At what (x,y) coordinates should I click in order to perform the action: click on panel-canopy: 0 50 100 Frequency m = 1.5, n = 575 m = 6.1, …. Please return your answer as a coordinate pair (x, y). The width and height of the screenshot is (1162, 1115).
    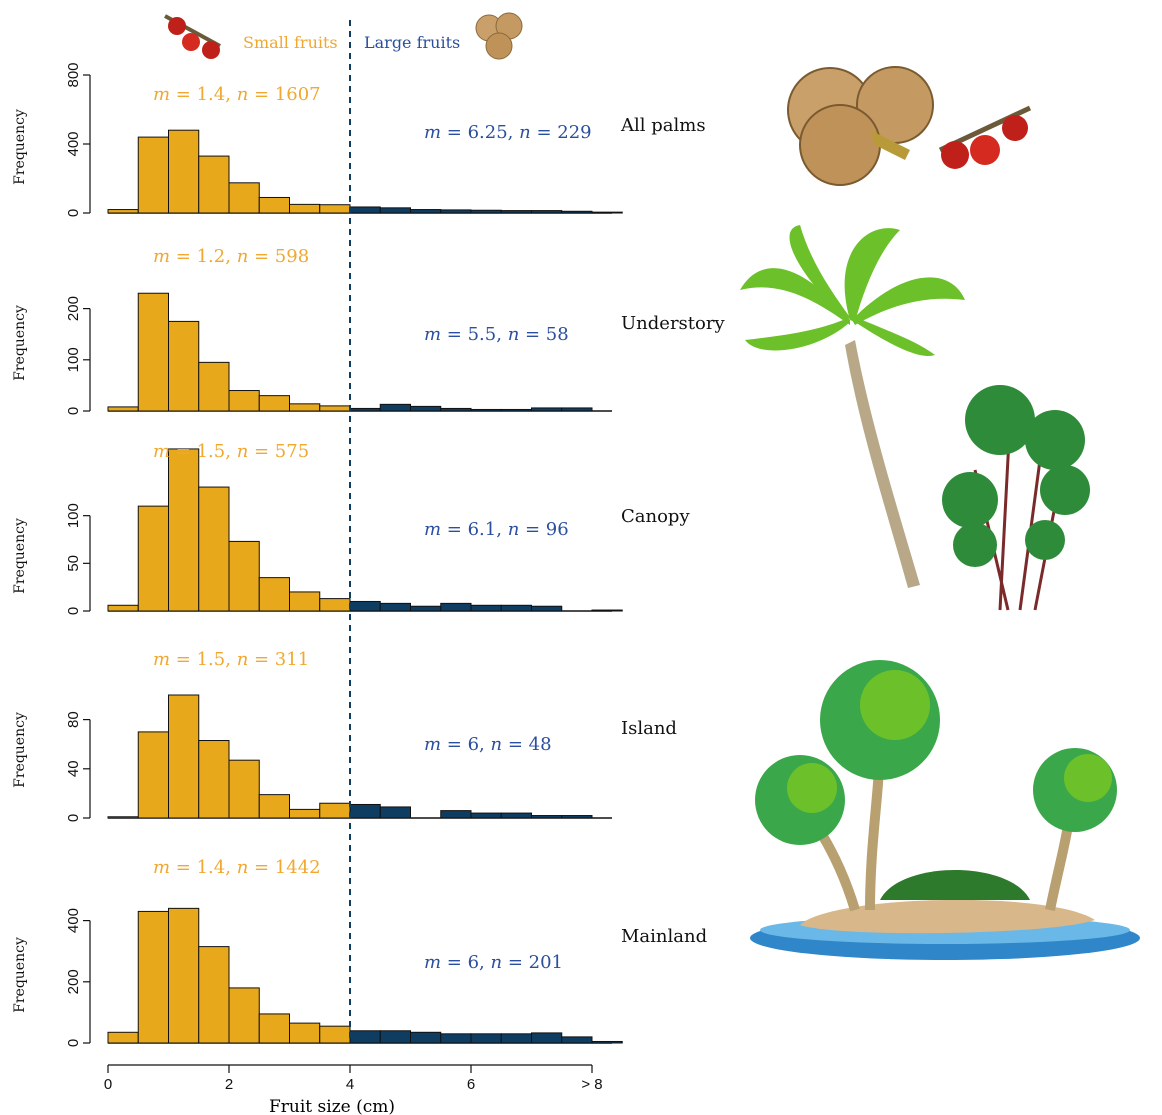
    Looking at the image, I should click on (351, 528).